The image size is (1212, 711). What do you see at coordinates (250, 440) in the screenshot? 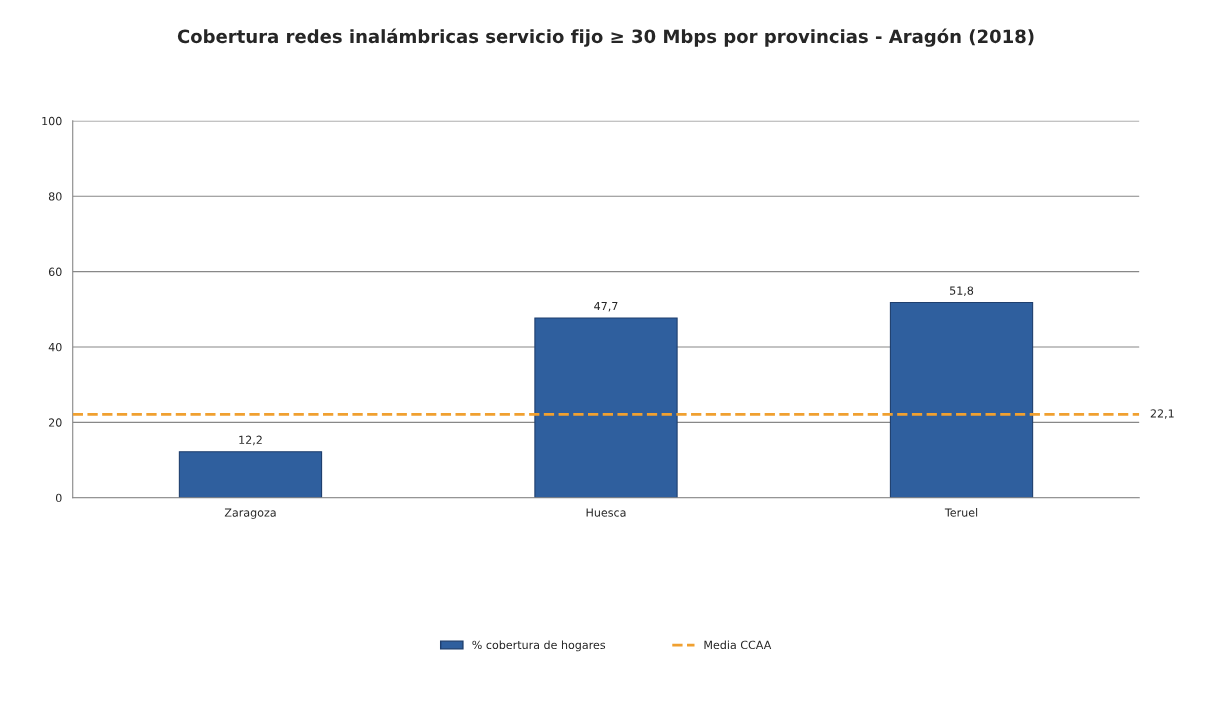
I see `data-label: 12,2` at bounding box center [250, 440].